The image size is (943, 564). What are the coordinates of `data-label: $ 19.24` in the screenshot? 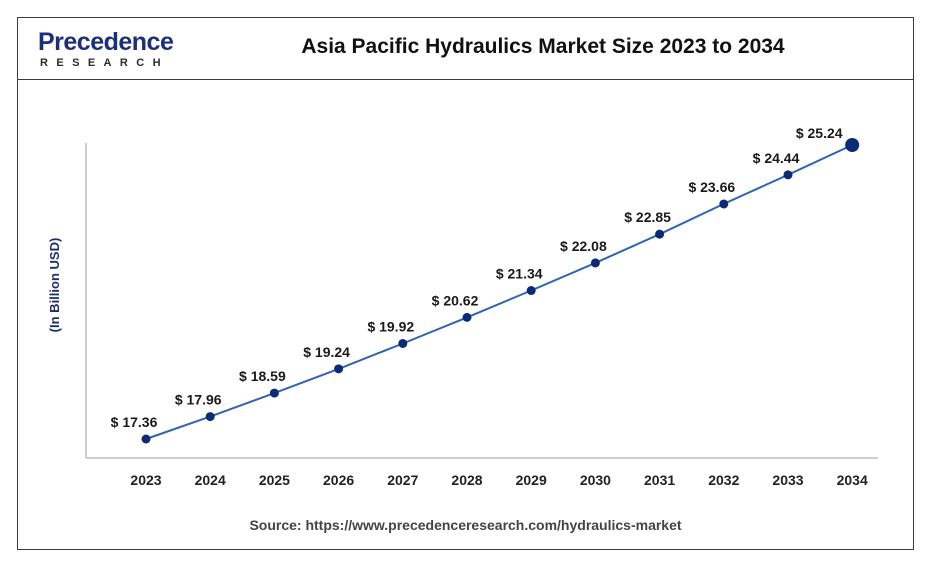 It's located at (326, 352).